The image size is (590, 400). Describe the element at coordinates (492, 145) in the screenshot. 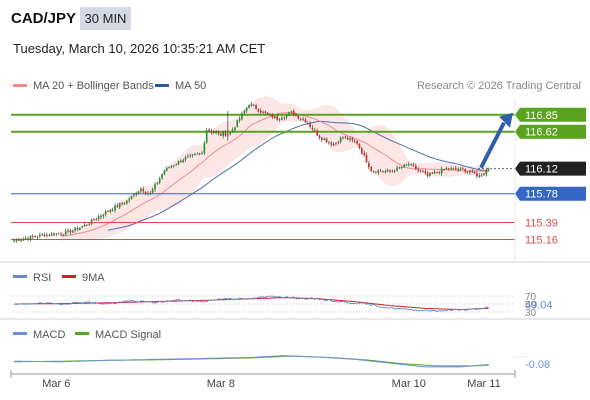

I see `projection-arrow-shaft` at that location.